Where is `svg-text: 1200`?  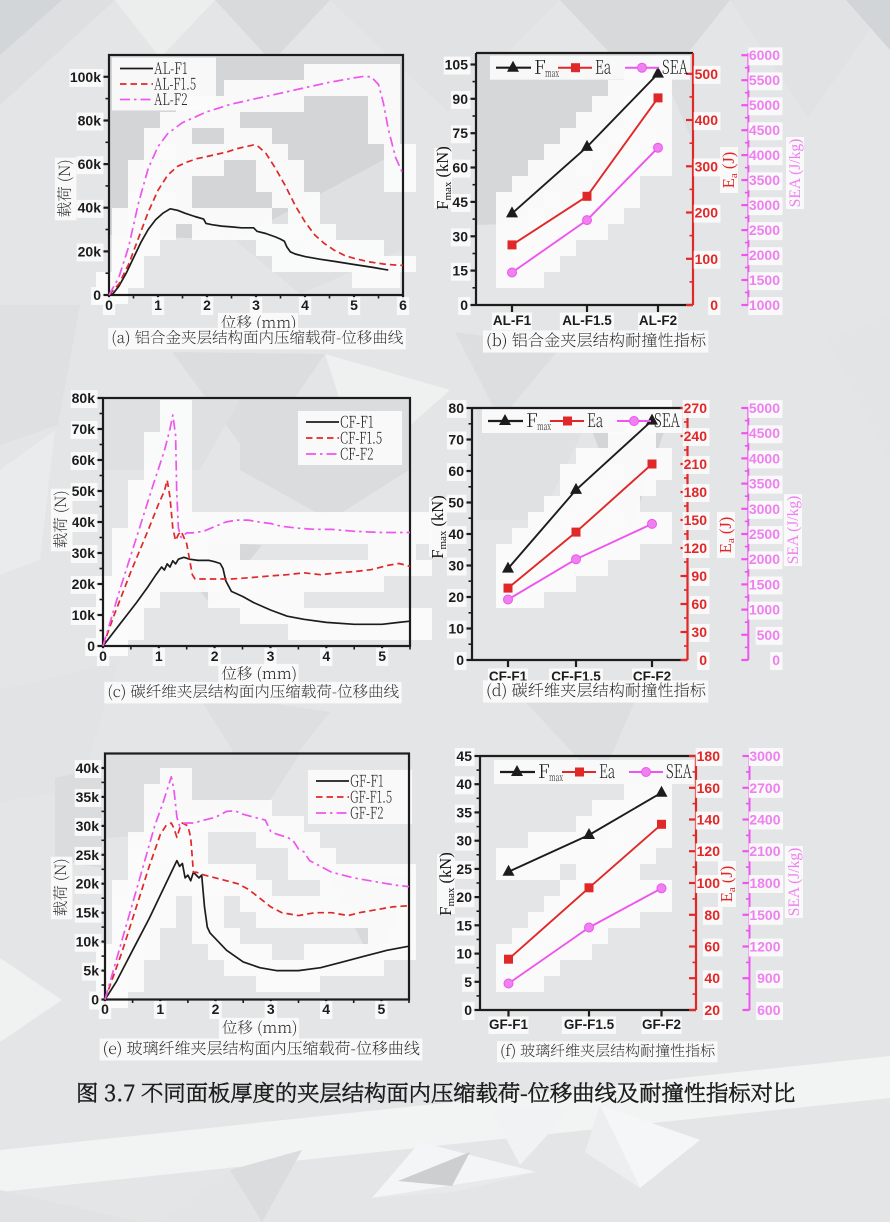 svg-text: 1200 is located at coordinates (764, 947).